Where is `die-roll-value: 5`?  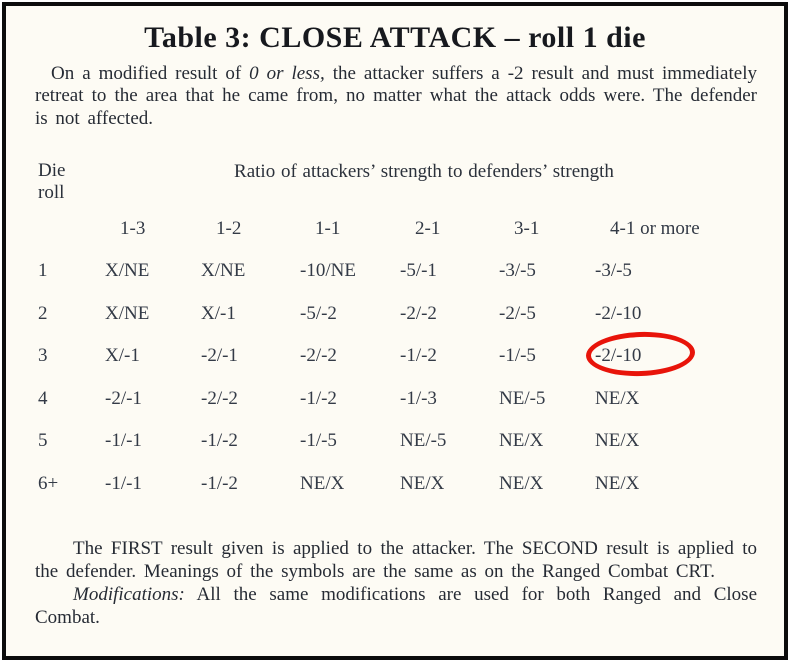 die-roll-value: 5 is located at coordinates (43, 441).